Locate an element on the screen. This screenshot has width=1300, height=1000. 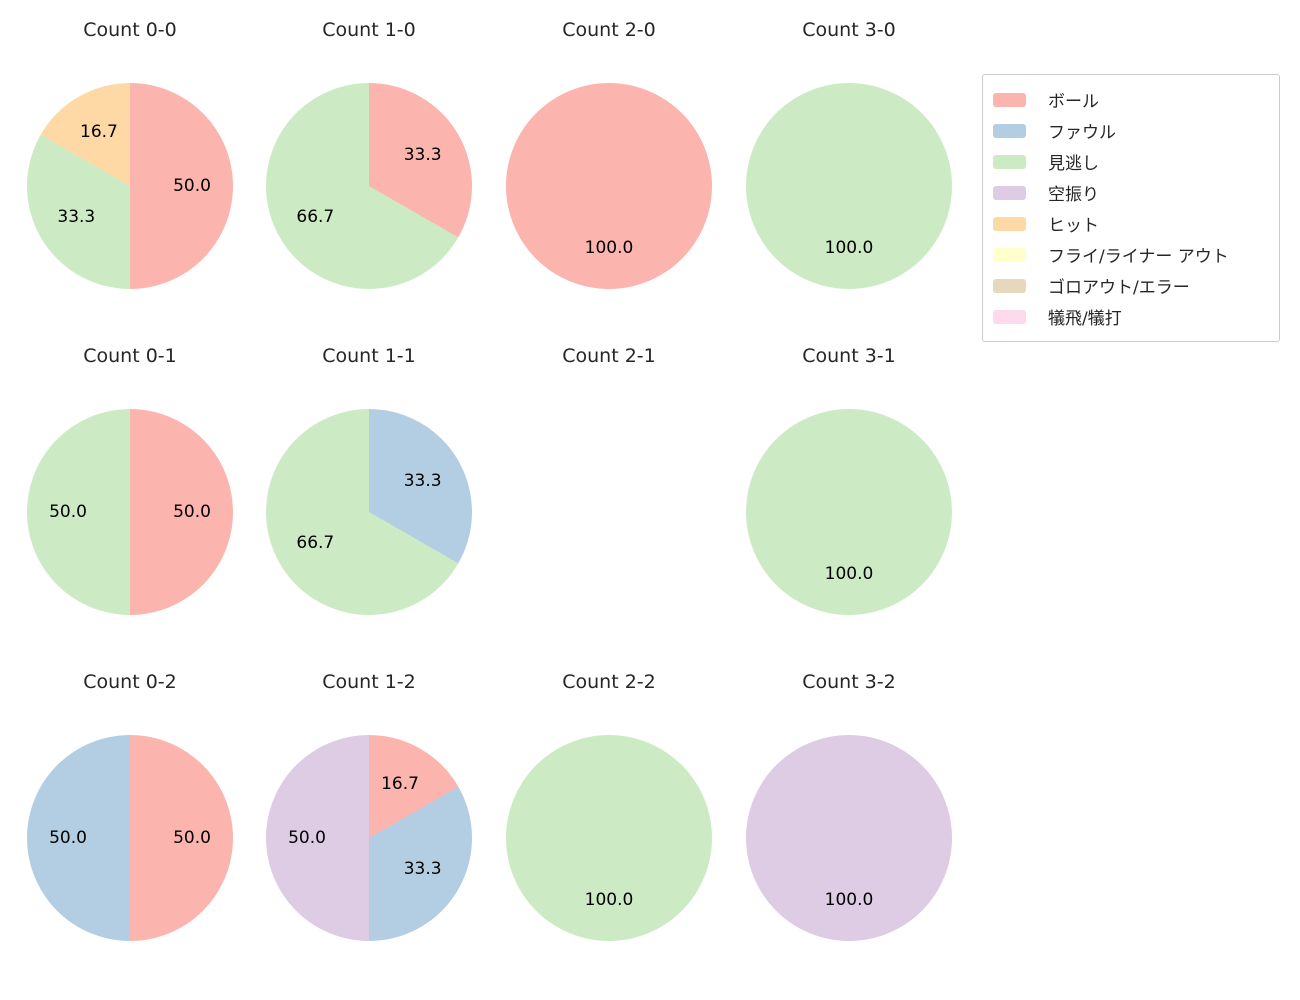
pie-chart-count-1-1: Count 1-1 33.3 66.7 is located at coordinates (369, 481).